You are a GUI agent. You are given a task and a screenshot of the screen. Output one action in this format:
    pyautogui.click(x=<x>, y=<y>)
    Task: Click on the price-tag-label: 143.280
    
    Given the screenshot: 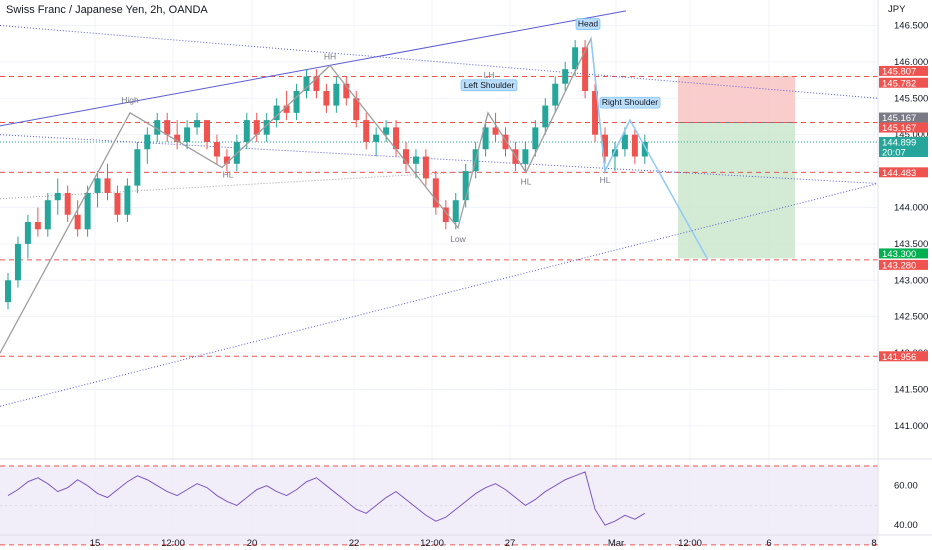 What is the action you would take?
    pyautogui.click(x=899, y=265)
    